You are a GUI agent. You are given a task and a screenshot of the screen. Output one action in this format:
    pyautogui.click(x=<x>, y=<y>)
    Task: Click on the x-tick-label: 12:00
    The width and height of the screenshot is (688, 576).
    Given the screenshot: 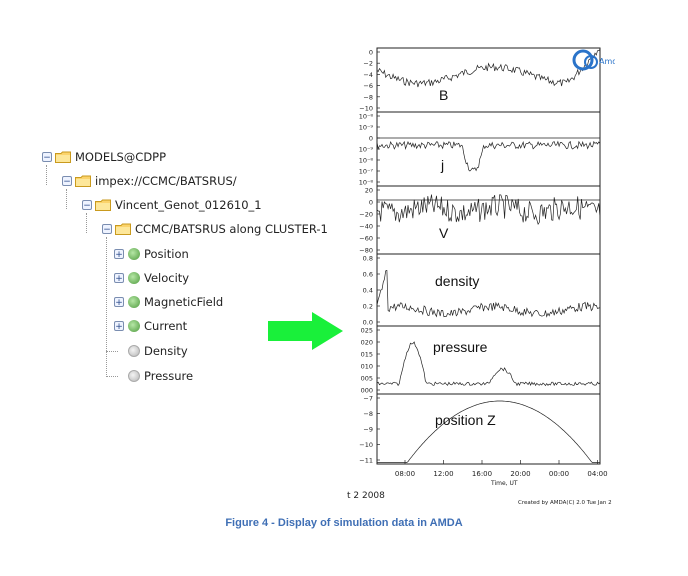 What is the action you would take?
    pyautogui.click(x=443, y=474)
    